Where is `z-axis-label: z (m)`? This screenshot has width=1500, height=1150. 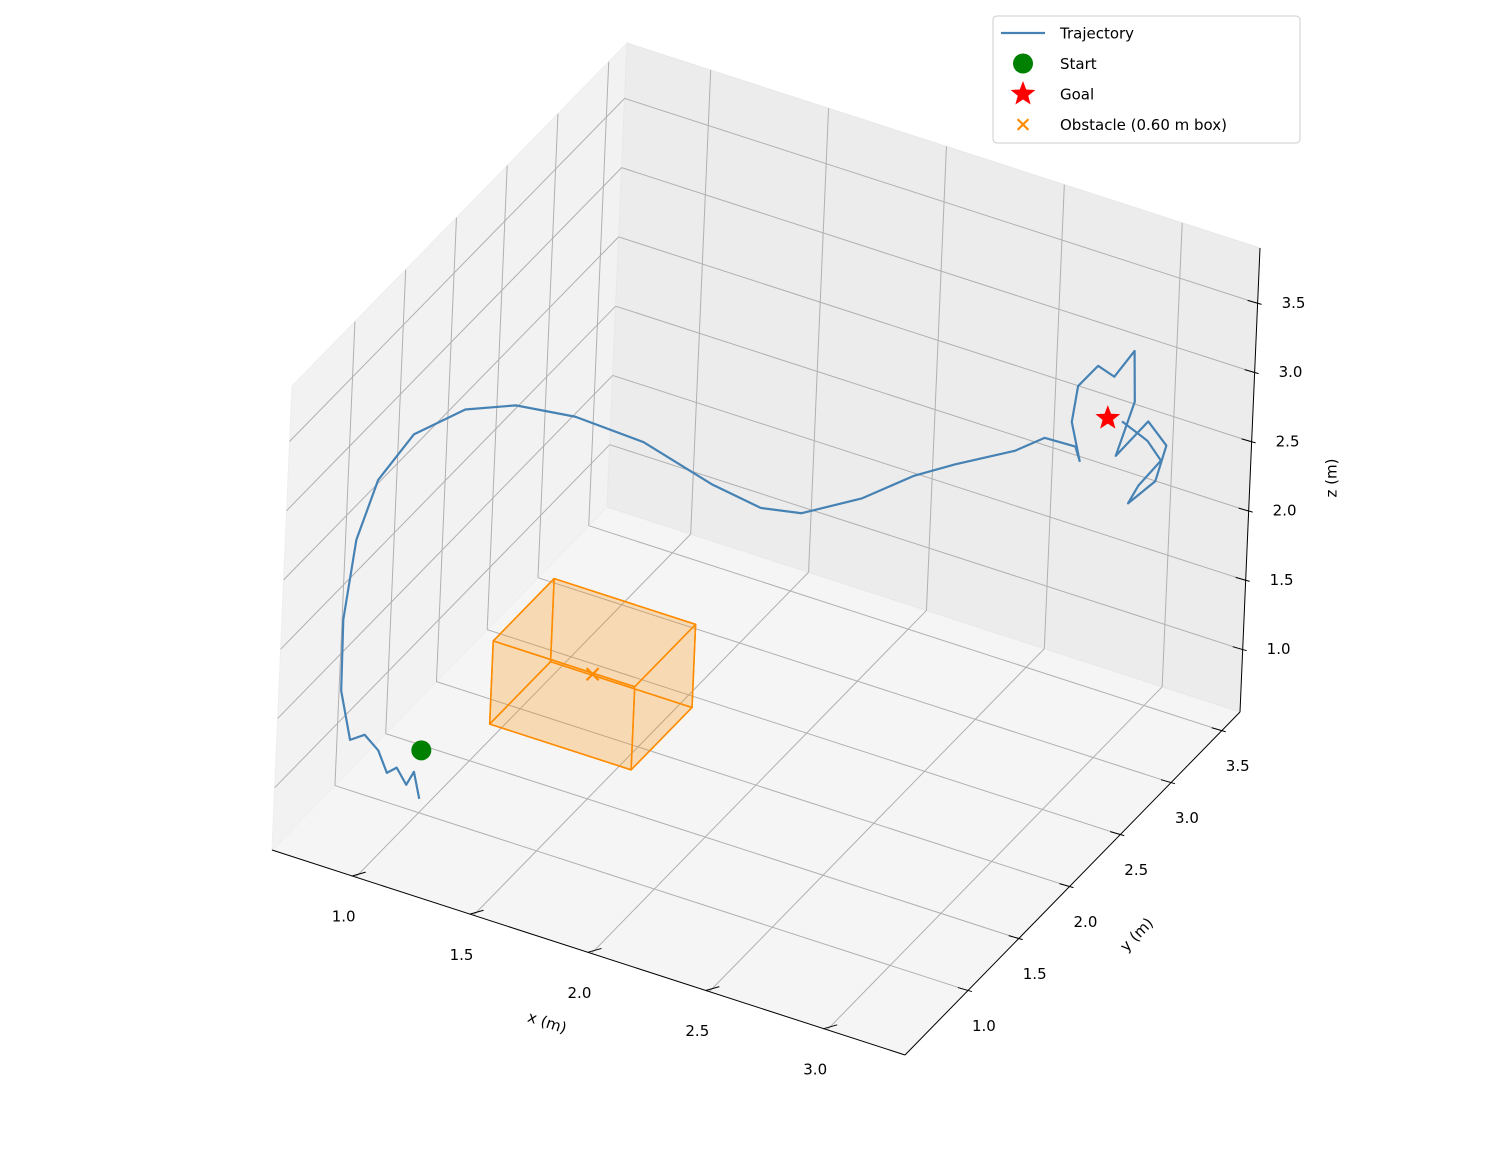 z-axis-label: z (m) is located at coordinates (1332, 478).